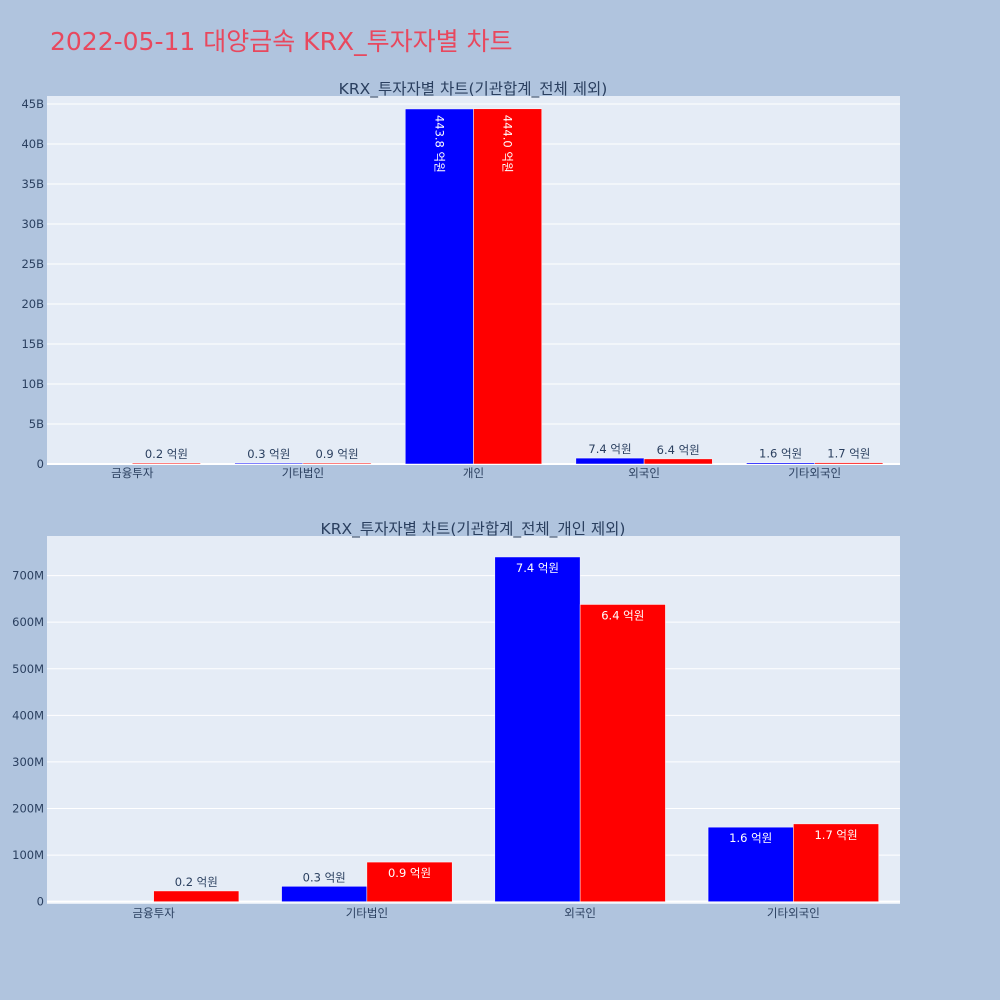  What do you see at coordinates (36, 424) in the screenshot?
I see `y-tick-label: 5B` at bounding box center [36, 424].